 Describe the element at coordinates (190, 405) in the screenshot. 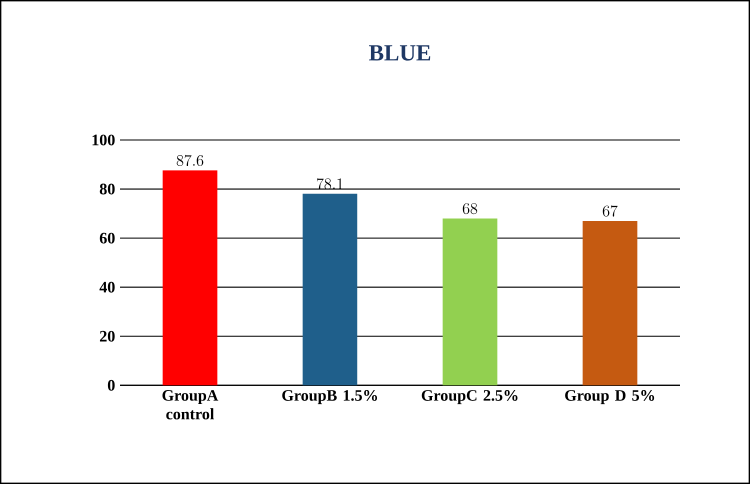

I see `x-tick-label: GroupA control` at that location.